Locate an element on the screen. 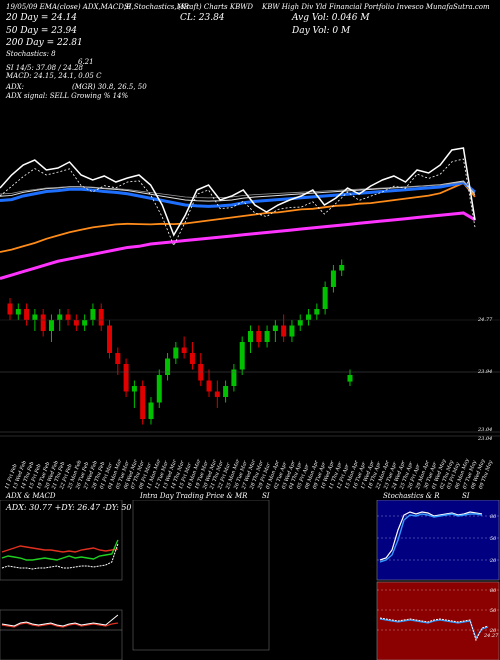  si-last-value: 24.27 is located at coordinates (491, 636).